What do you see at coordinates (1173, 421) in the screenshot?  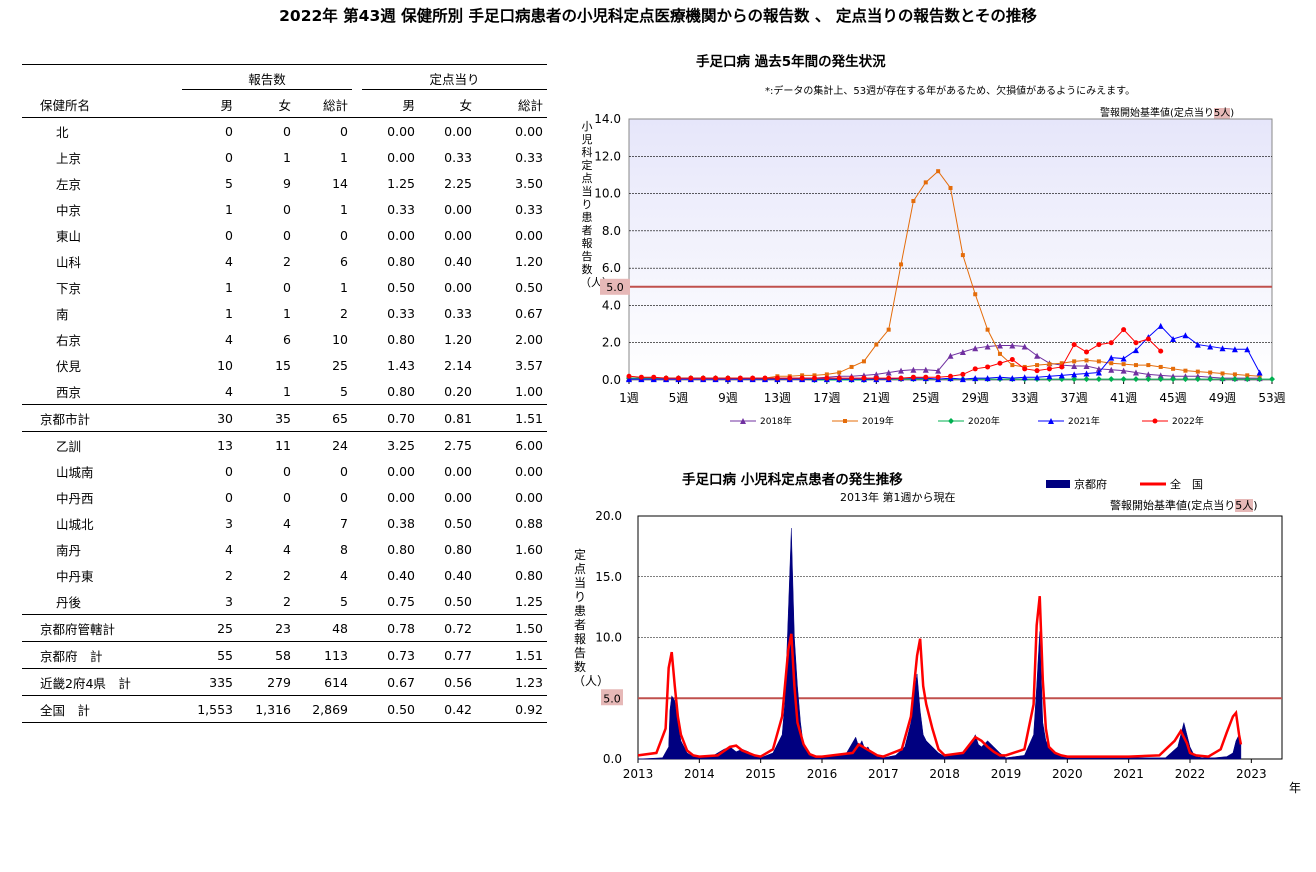 I see `chart1-legend-item: 2022年` at bounding box center [1173, 421].